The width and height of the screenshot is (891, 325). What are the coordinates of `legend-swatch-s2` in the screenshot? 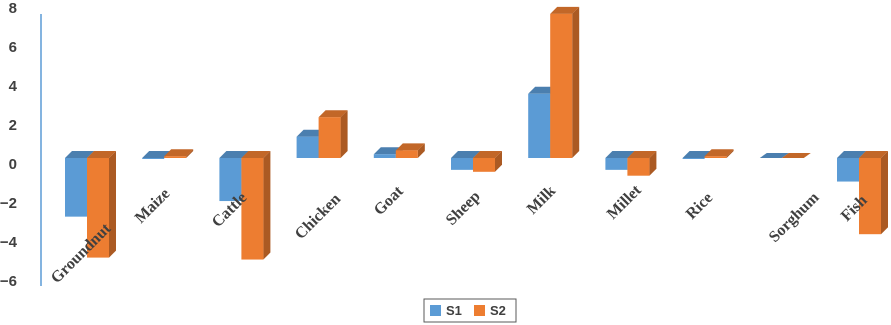 It's located at (479, 310).